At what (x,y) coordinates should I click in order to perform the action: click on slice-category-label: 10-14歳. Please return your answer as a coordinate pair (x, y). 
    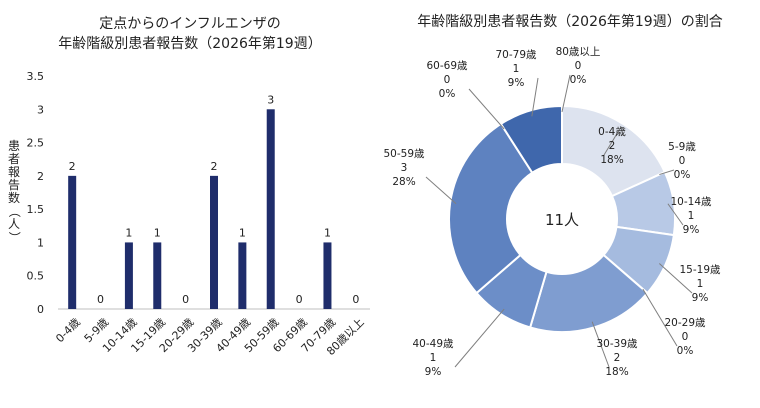
    Looking at the image, I should click on (691, 202).